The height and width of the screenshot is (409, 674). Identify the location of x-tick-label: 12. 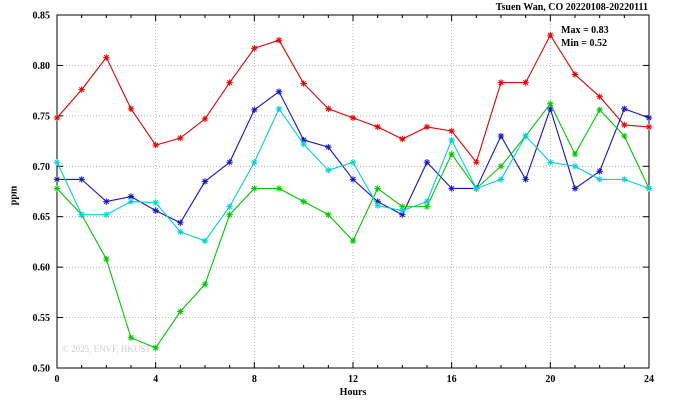
(353, 379).